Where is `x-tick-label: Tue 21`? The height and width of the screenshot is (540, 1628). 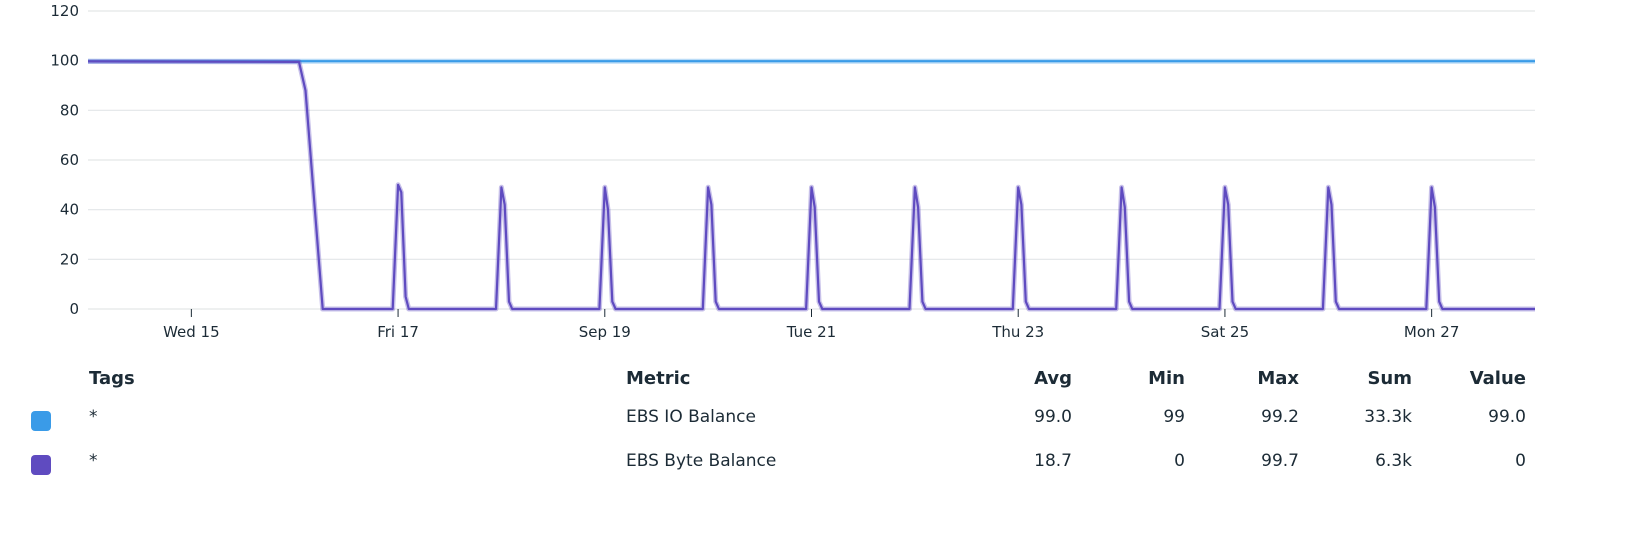 x-tick-label: Tue 21 is located at coordinates (811, 332).